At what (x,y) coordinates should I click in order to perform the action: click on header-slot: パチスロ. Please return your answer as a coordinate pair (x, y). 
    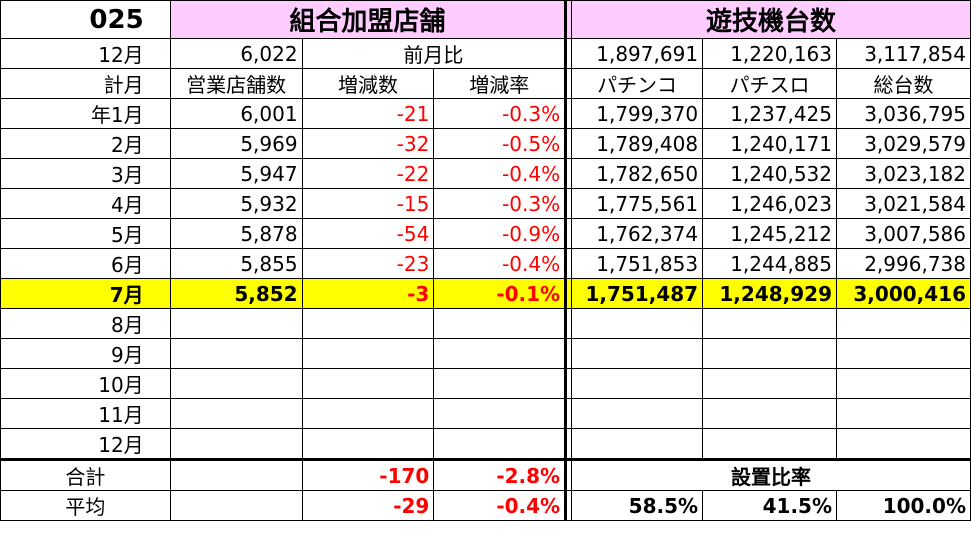
    Looking at the image, I should click on (769, 83).